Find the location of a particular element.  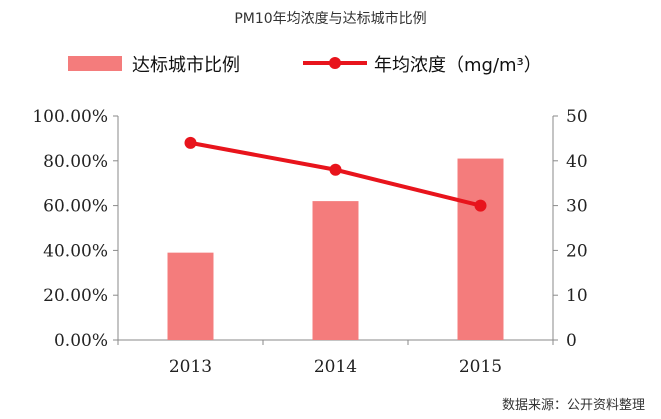

legend-line-label: 年均浓度（mg/m³） is located at coordinates (458, 65).